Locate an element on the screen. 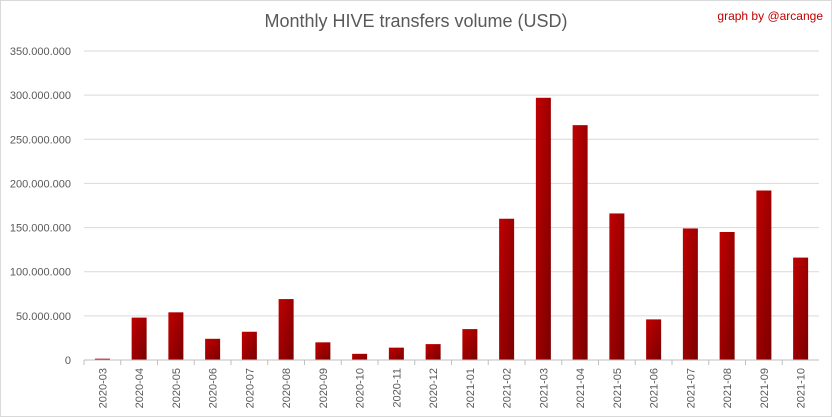  x-tick-label: 2020-11 is located at coordinates (397, 388).